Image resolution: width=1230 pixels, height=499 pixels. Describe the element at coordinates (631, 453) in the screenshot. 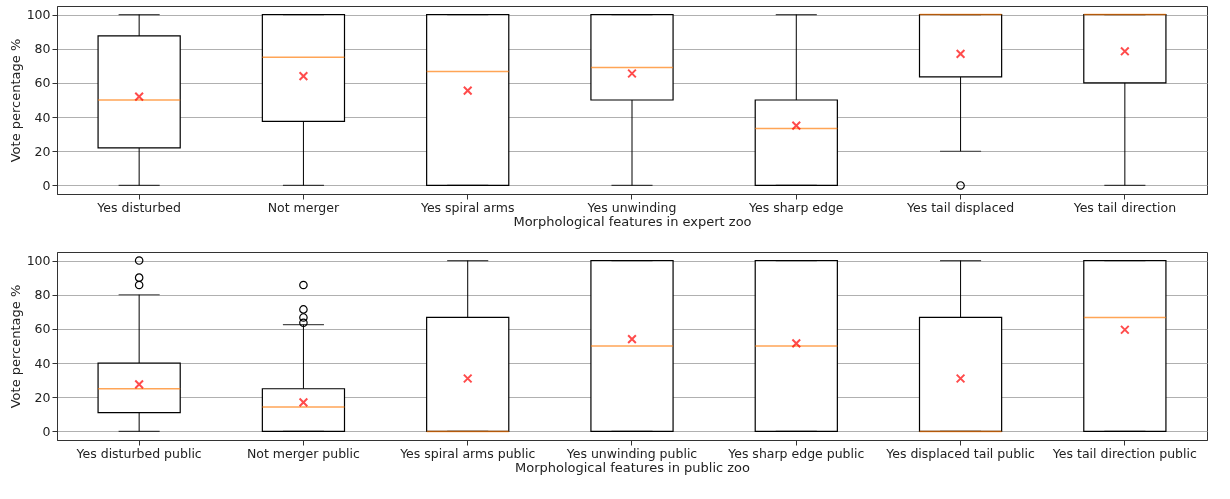

I see `x-tick-label: Yes unwinding public` at that location.